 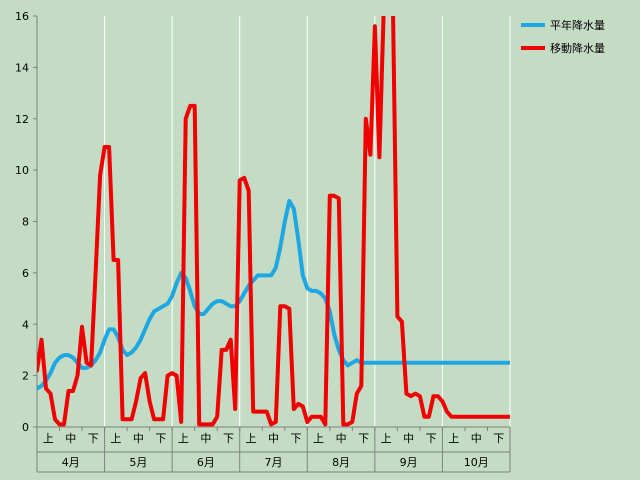 I want to click on month-label-5: 9月, so click(x=409, y=462).